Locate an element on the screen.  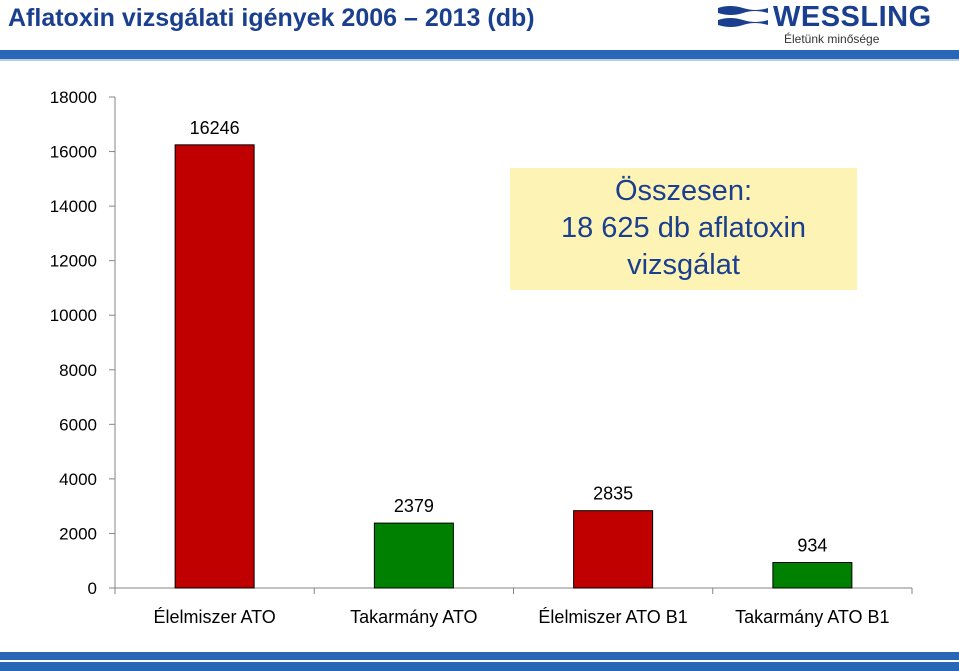
total-callout-box: Összesen: 18 625 db aflatoxin vizsgálat is located at coordinates (683, 229).